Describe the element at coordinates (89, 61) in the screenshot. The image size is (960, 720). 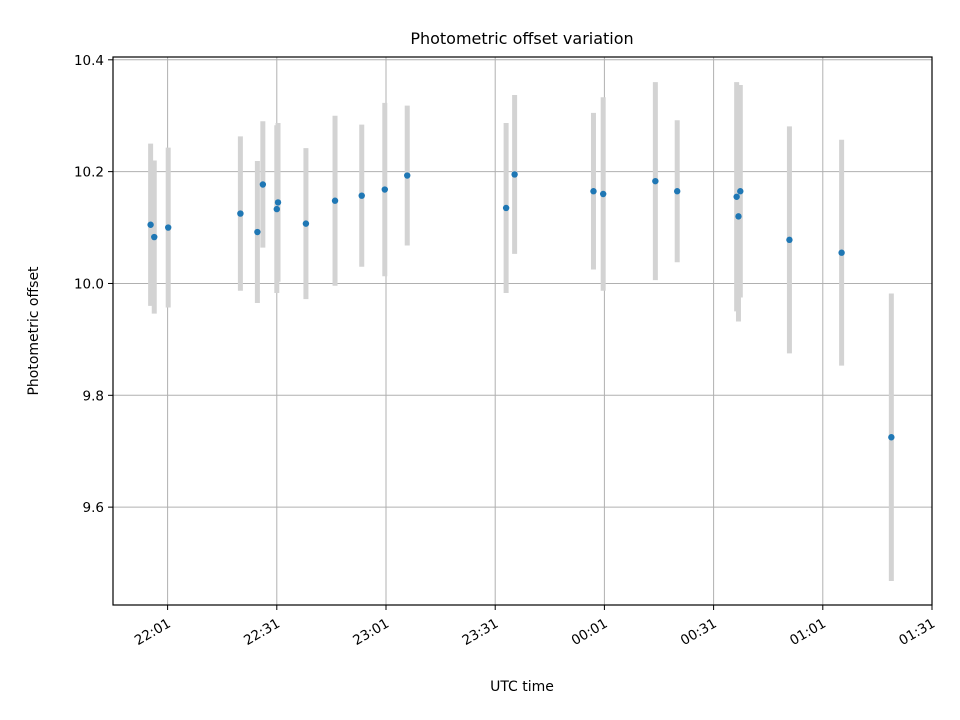
I see `y-tick-label: 10.4` at that location.